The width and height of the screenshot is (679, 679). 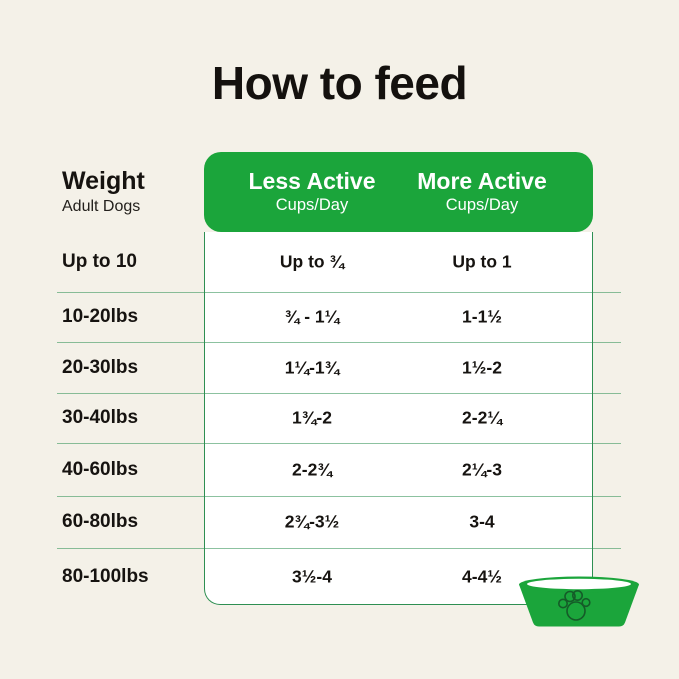 I want to click on weight-column-header: Weight Adult Dogs, so click(x=103, y=192).